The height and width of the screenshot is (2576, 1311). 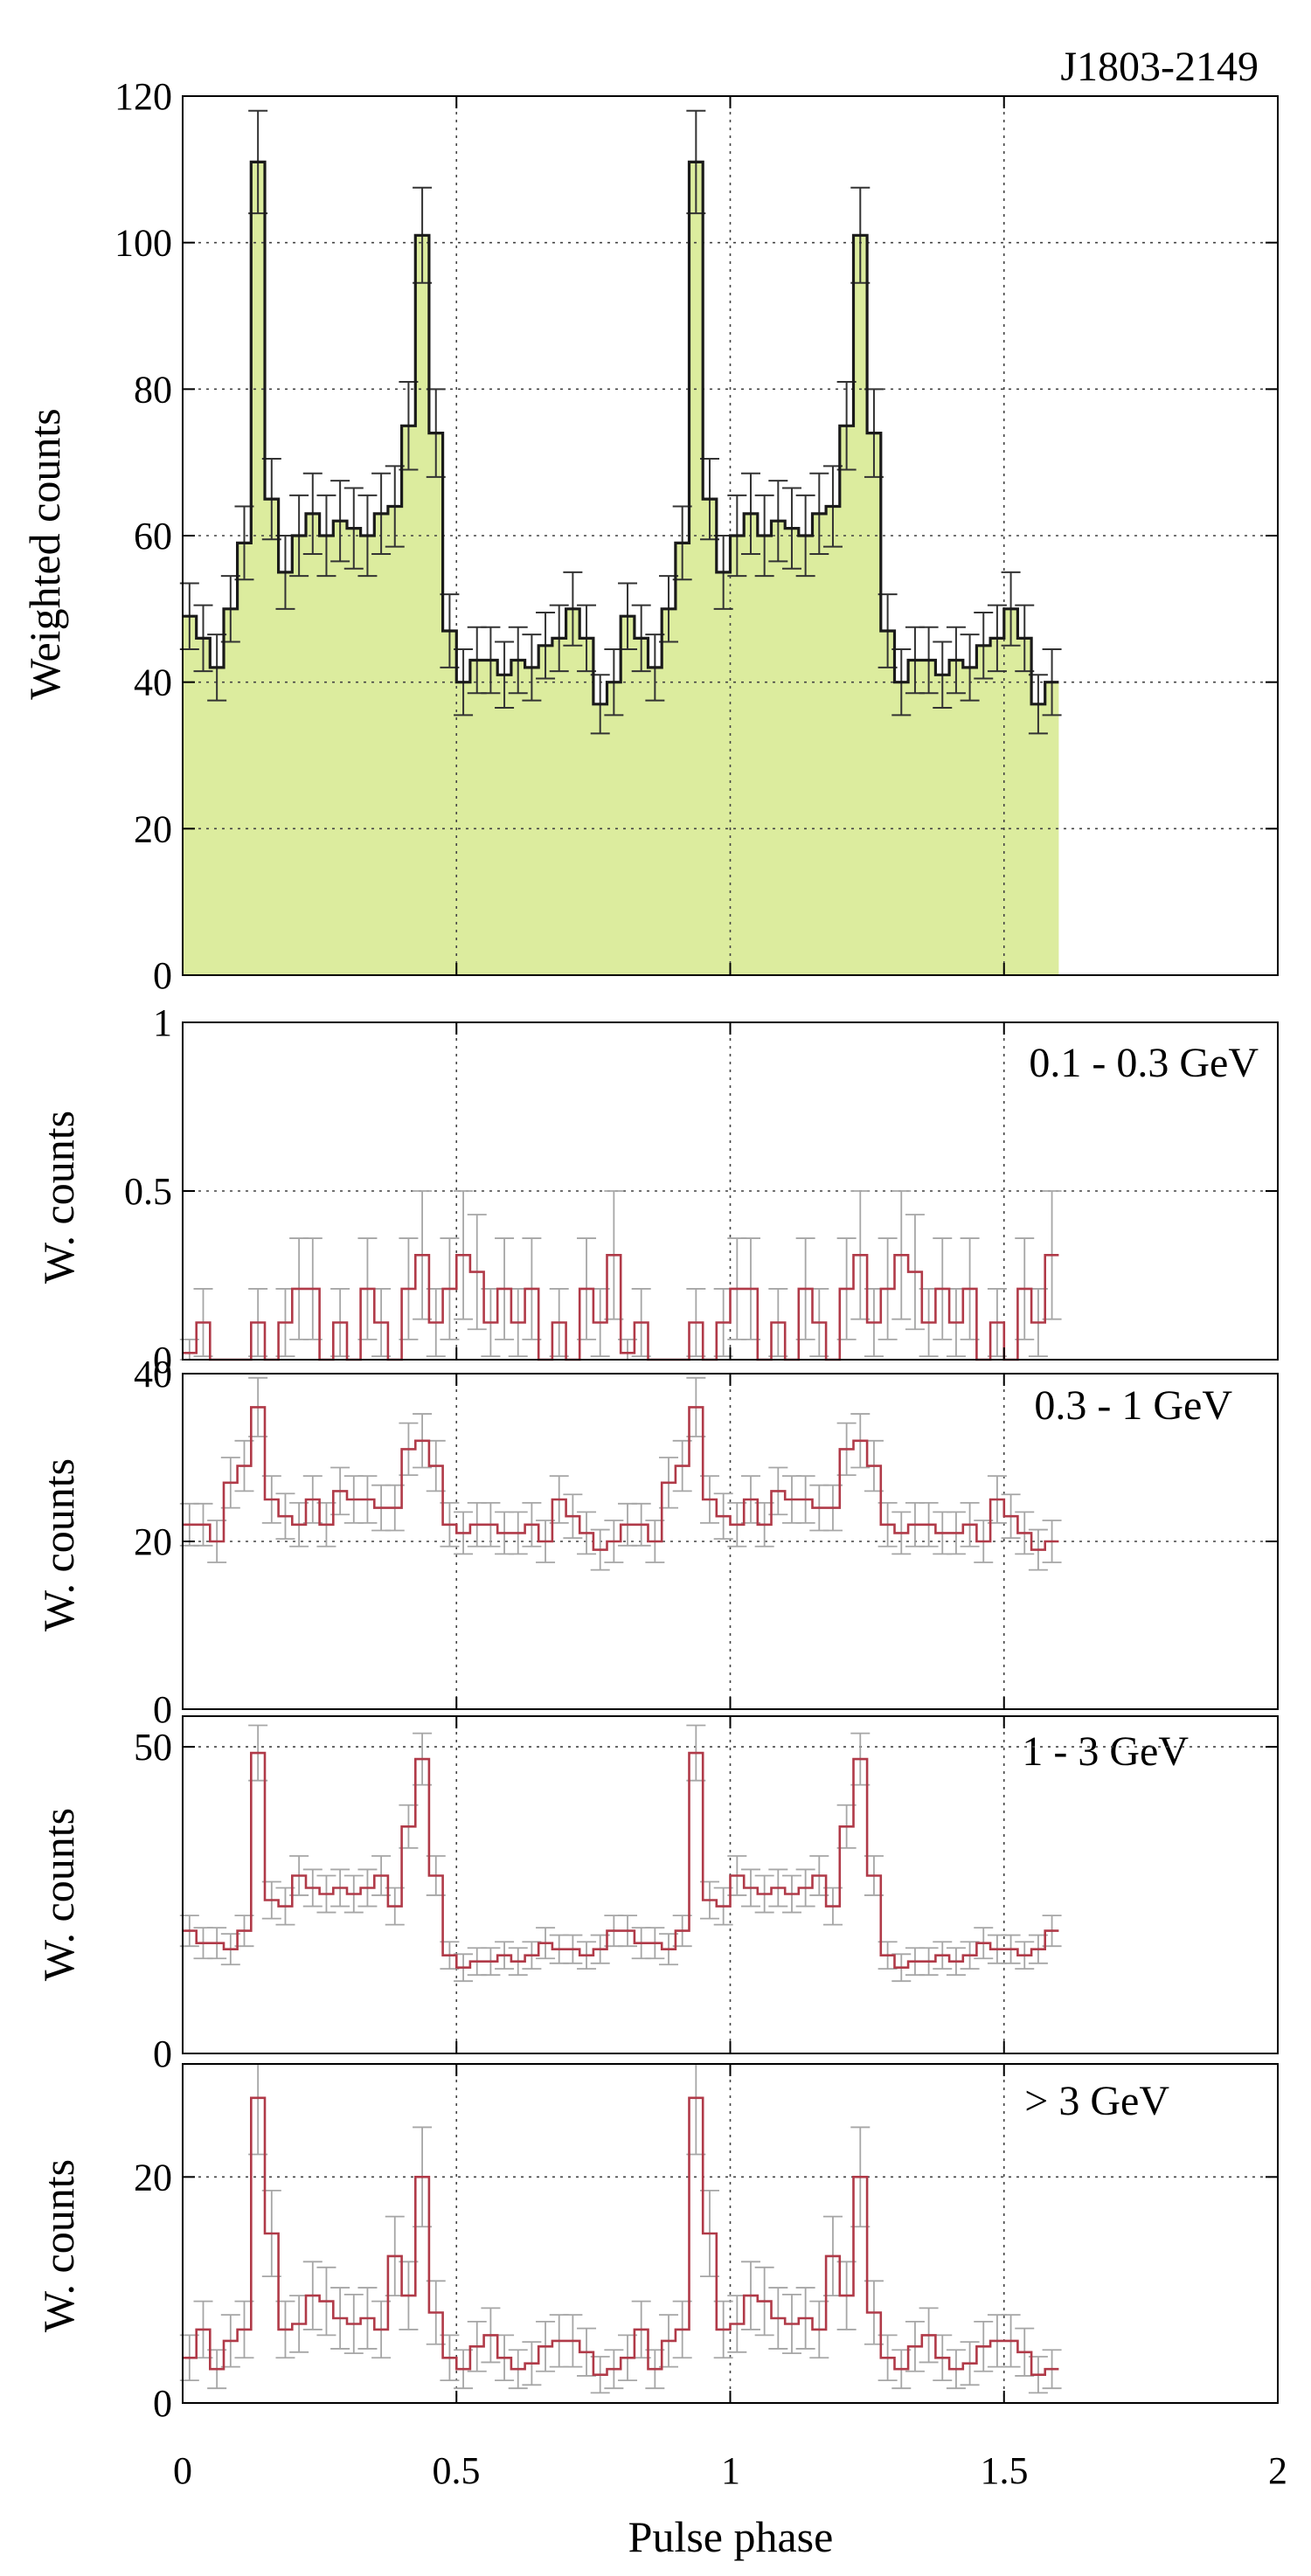 I want to click on plot-area-2: 0 20 40, so click(x=707, y=1542).